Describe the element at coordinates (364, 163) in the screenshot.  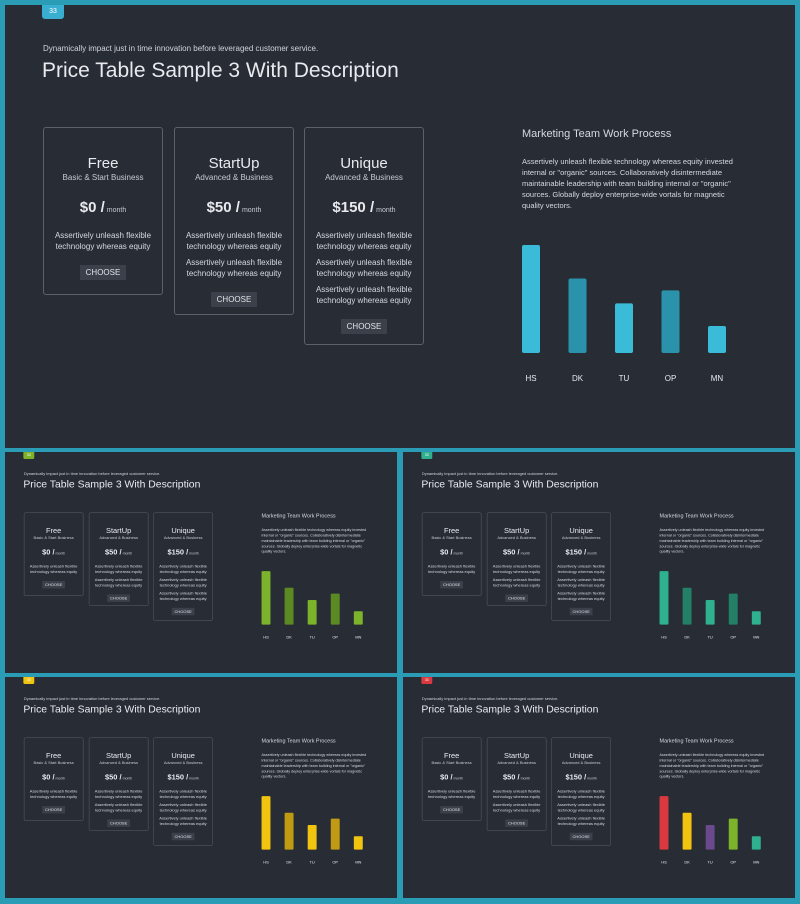
I see `plan-name: Unique` at that location.